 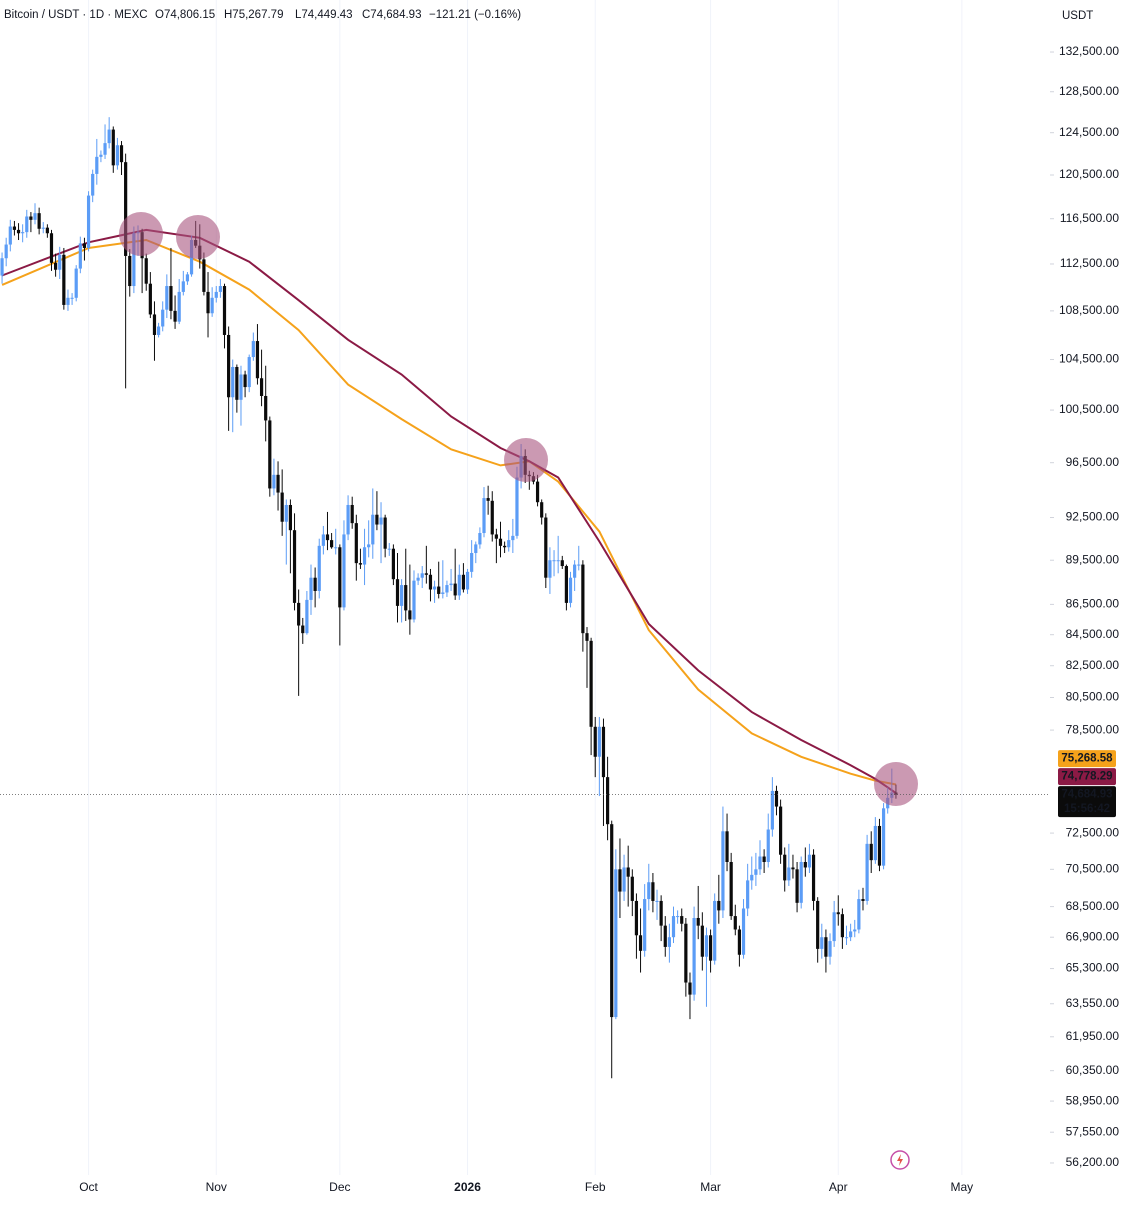 What do you see at coordinates (838, 1187) in the screenshot?
I see `x-tick-label: Apr` at bounding box center [838, 1187].